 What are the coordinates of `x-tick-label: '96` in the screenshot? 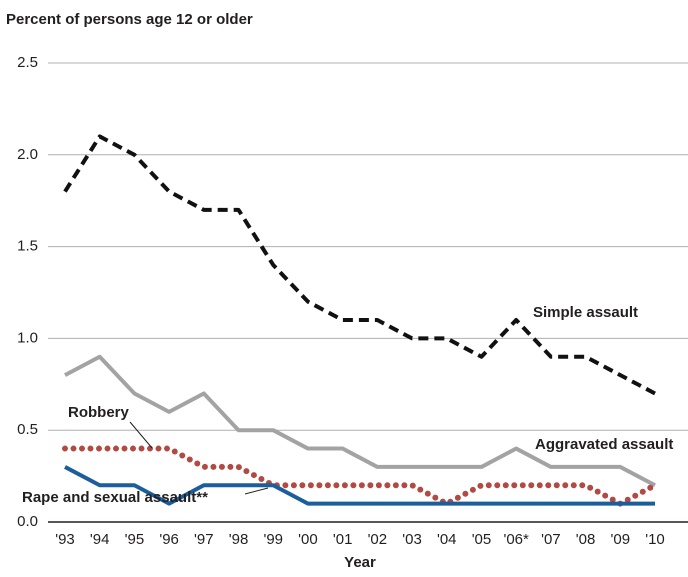 It's located at (169, 539).